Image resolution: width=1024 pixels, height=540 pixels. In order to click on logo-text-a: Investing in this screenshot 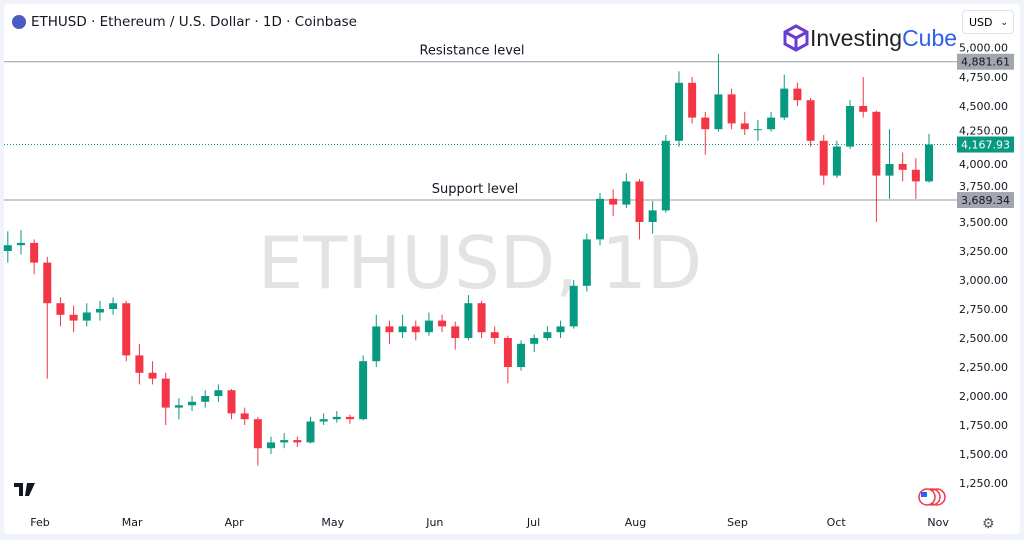, I will do `click(856, 37)`.